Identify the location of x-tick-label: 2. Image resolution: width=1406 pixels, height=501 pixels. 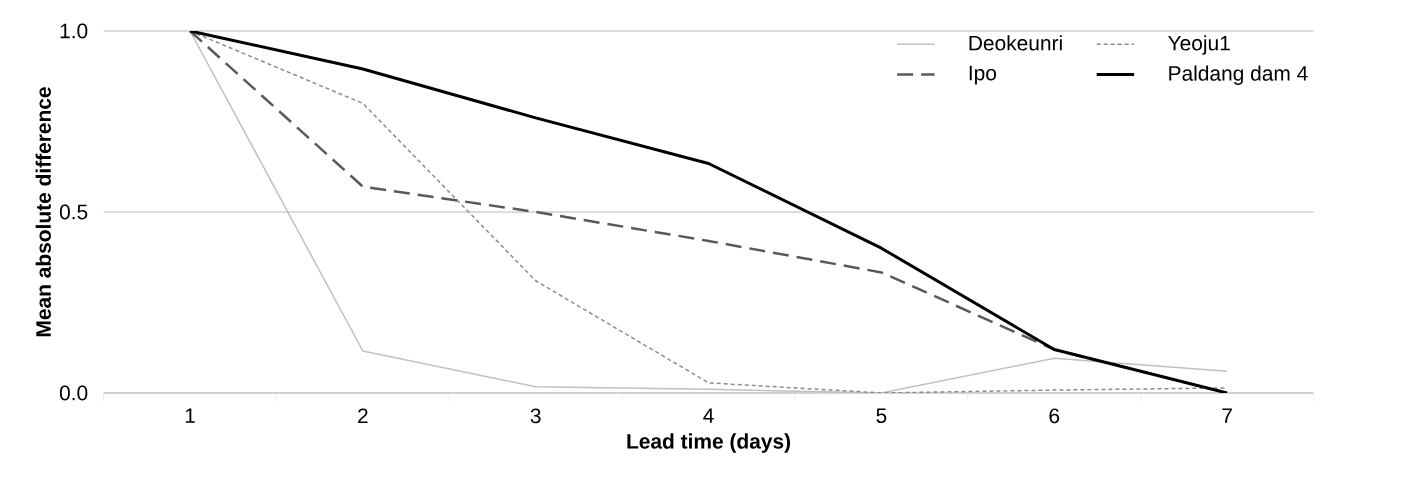
(363, 416).